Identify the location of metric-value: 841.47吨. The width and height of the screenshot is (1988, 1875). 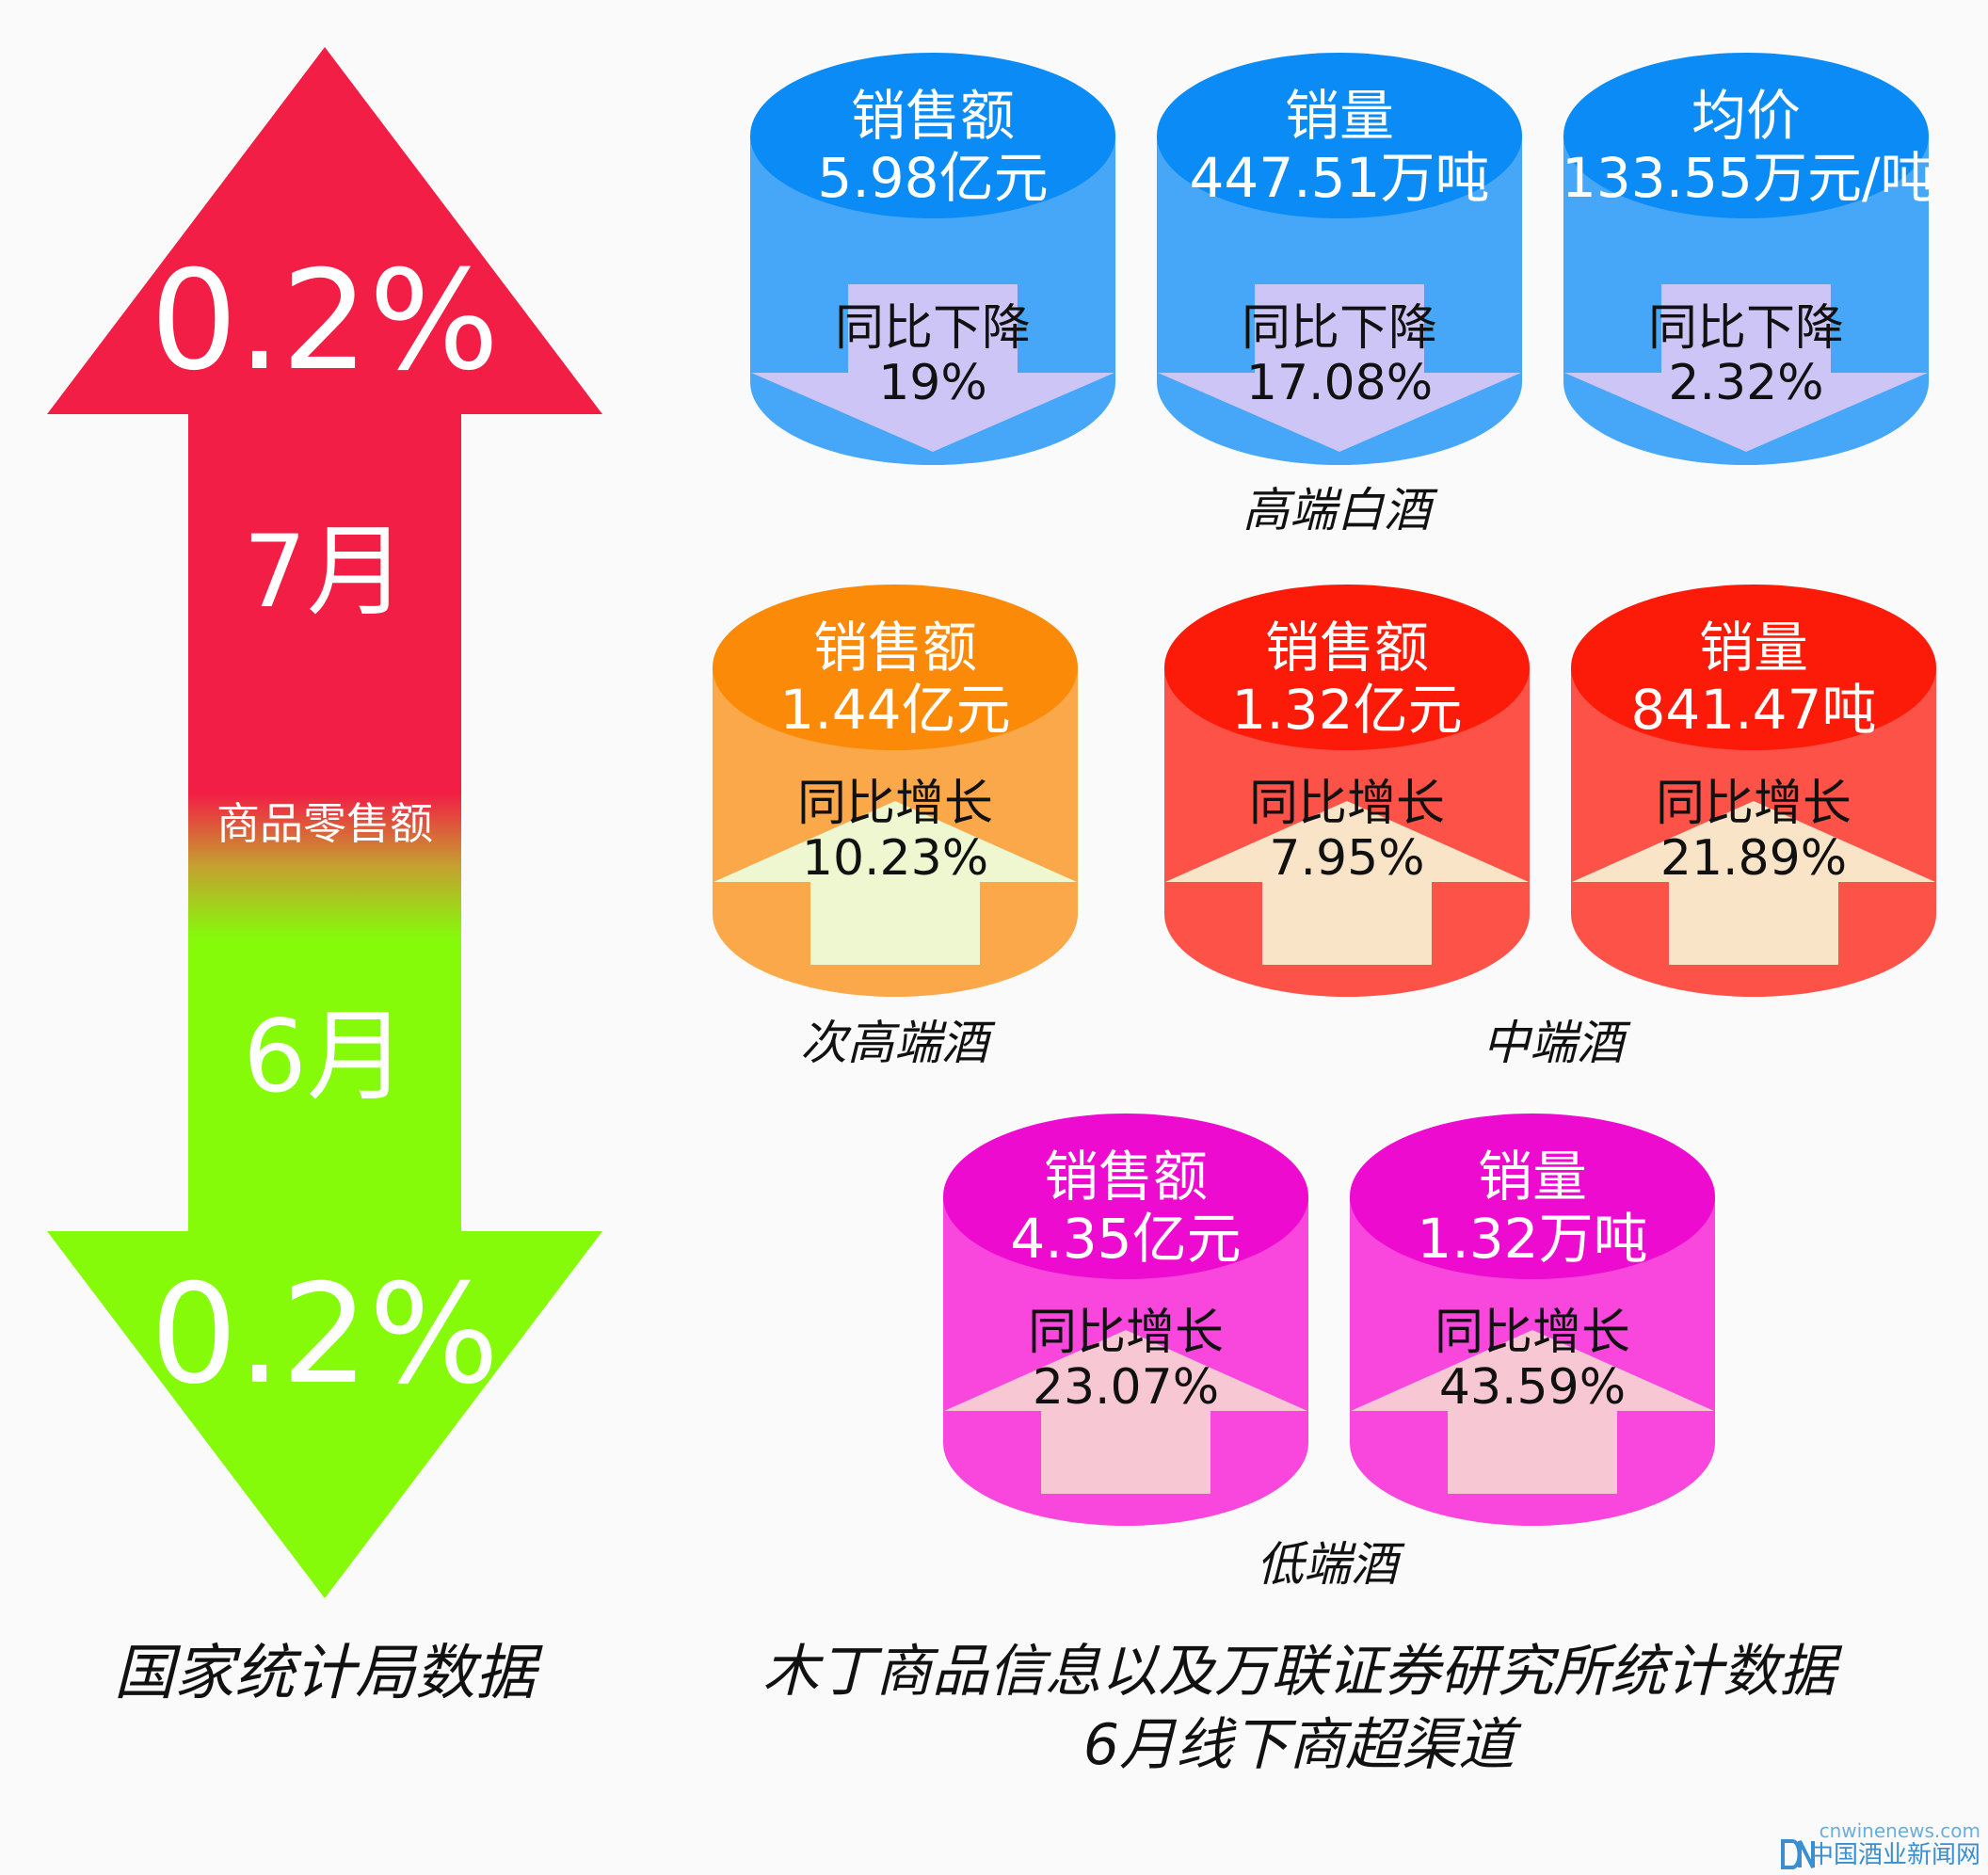
(1753, 710).